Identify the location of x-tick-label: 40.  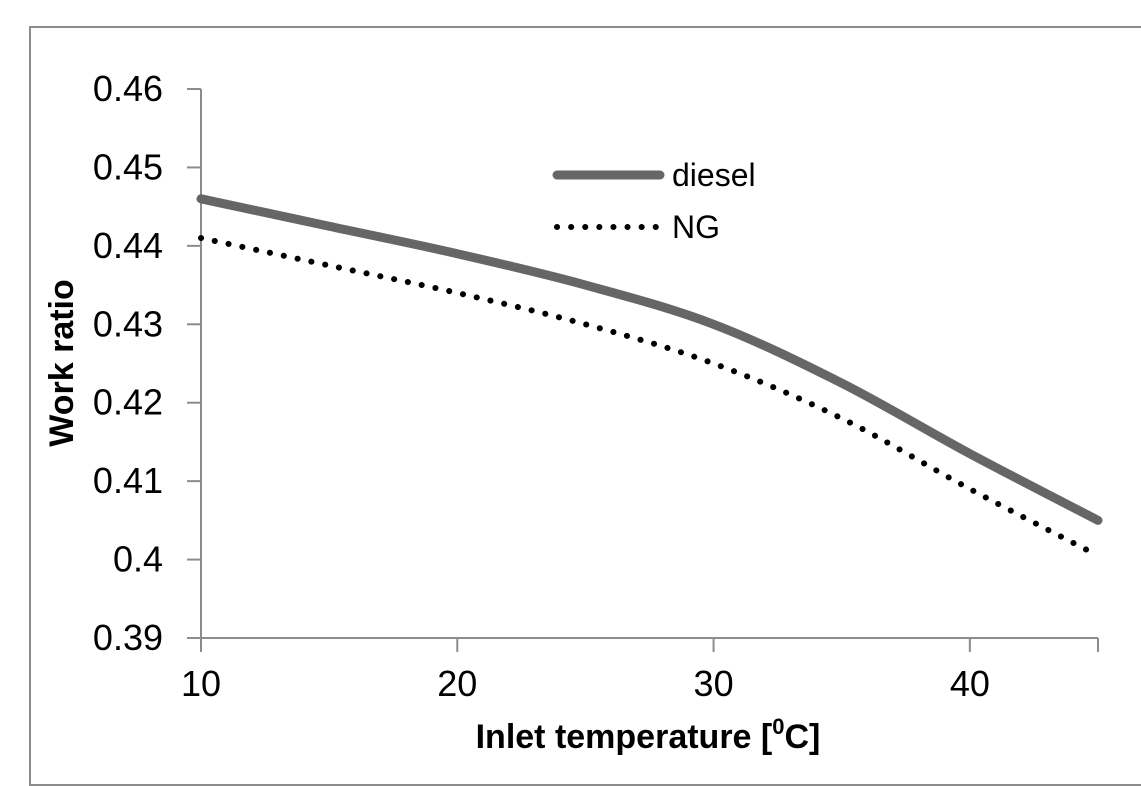
(970, 683).